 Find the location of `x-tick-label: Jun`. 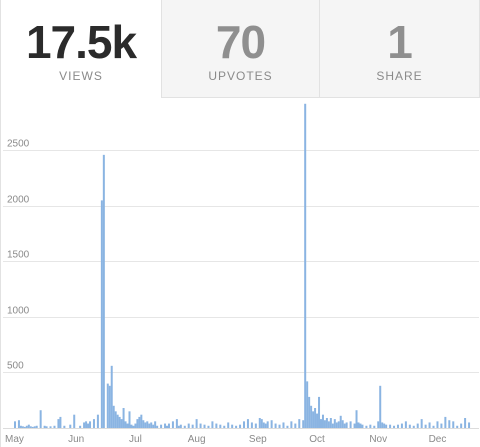

x-tick-label: Jun is located at coordinates (76, 439).